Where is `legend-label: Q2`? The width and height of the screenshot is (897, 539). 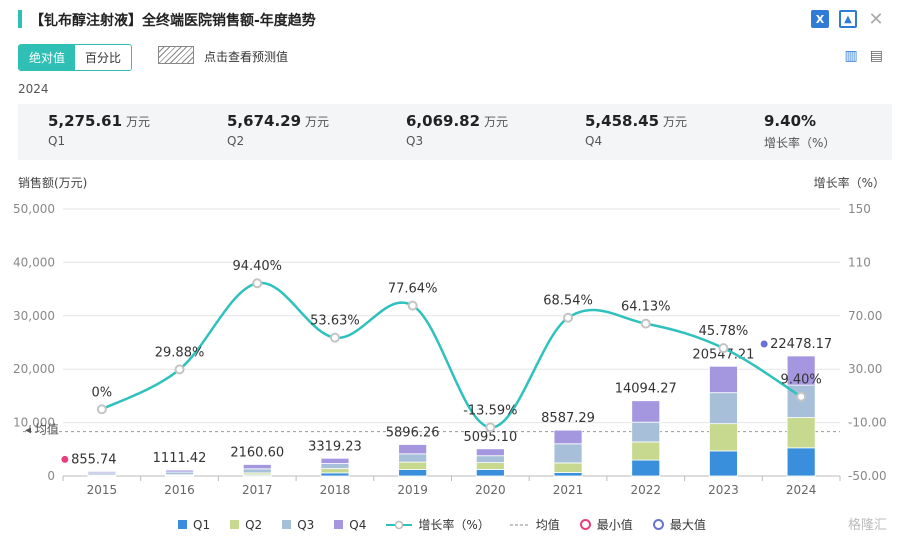 legend-label: Q2 is located at coordinates (254, 524).